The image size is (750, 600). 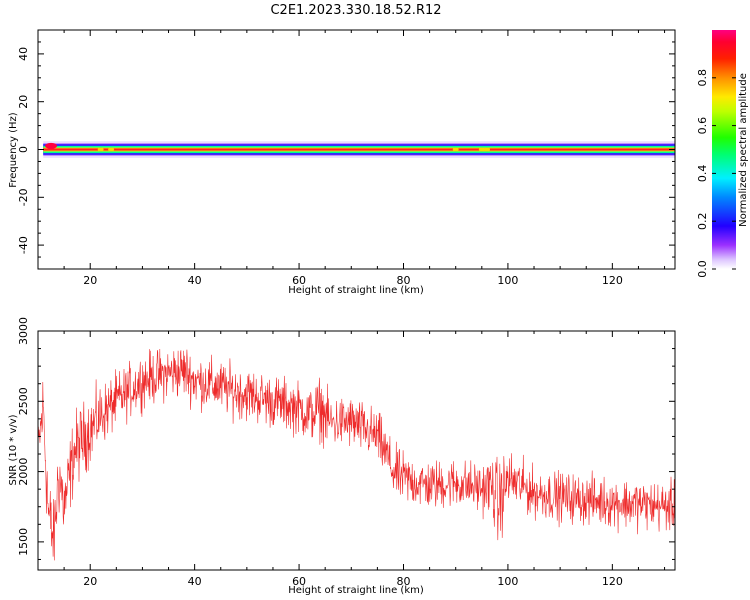 I want to click on spectrogram-ytick-label: 0, so click(x=23, y=149).